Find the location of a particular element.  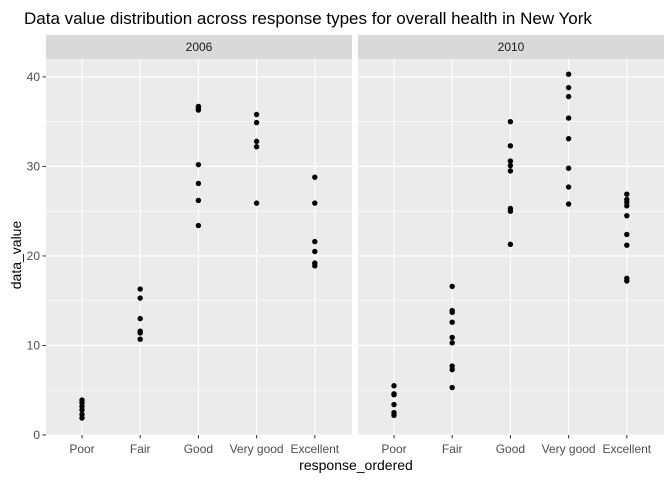

y-tick-label: 40 is located at coordinates (34, 77).